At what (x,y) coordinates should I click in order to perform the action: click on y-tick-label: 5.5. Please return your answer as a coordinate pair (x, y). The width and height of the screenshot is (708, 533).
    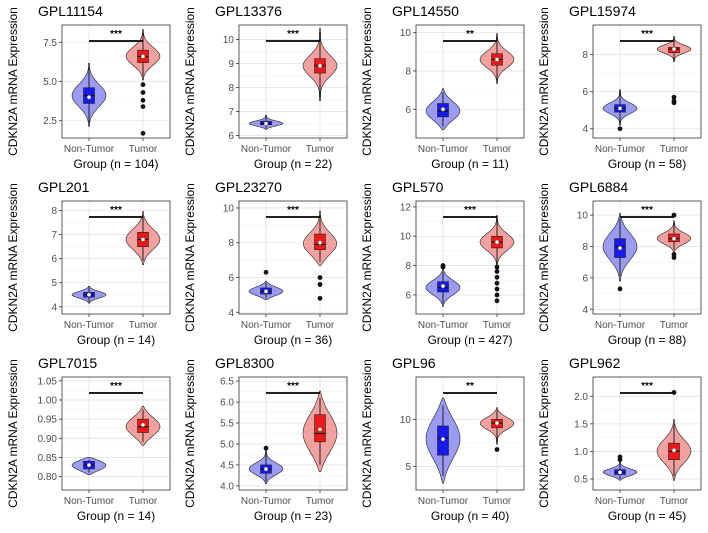
    Looking at the image, I should click on (227, 424).